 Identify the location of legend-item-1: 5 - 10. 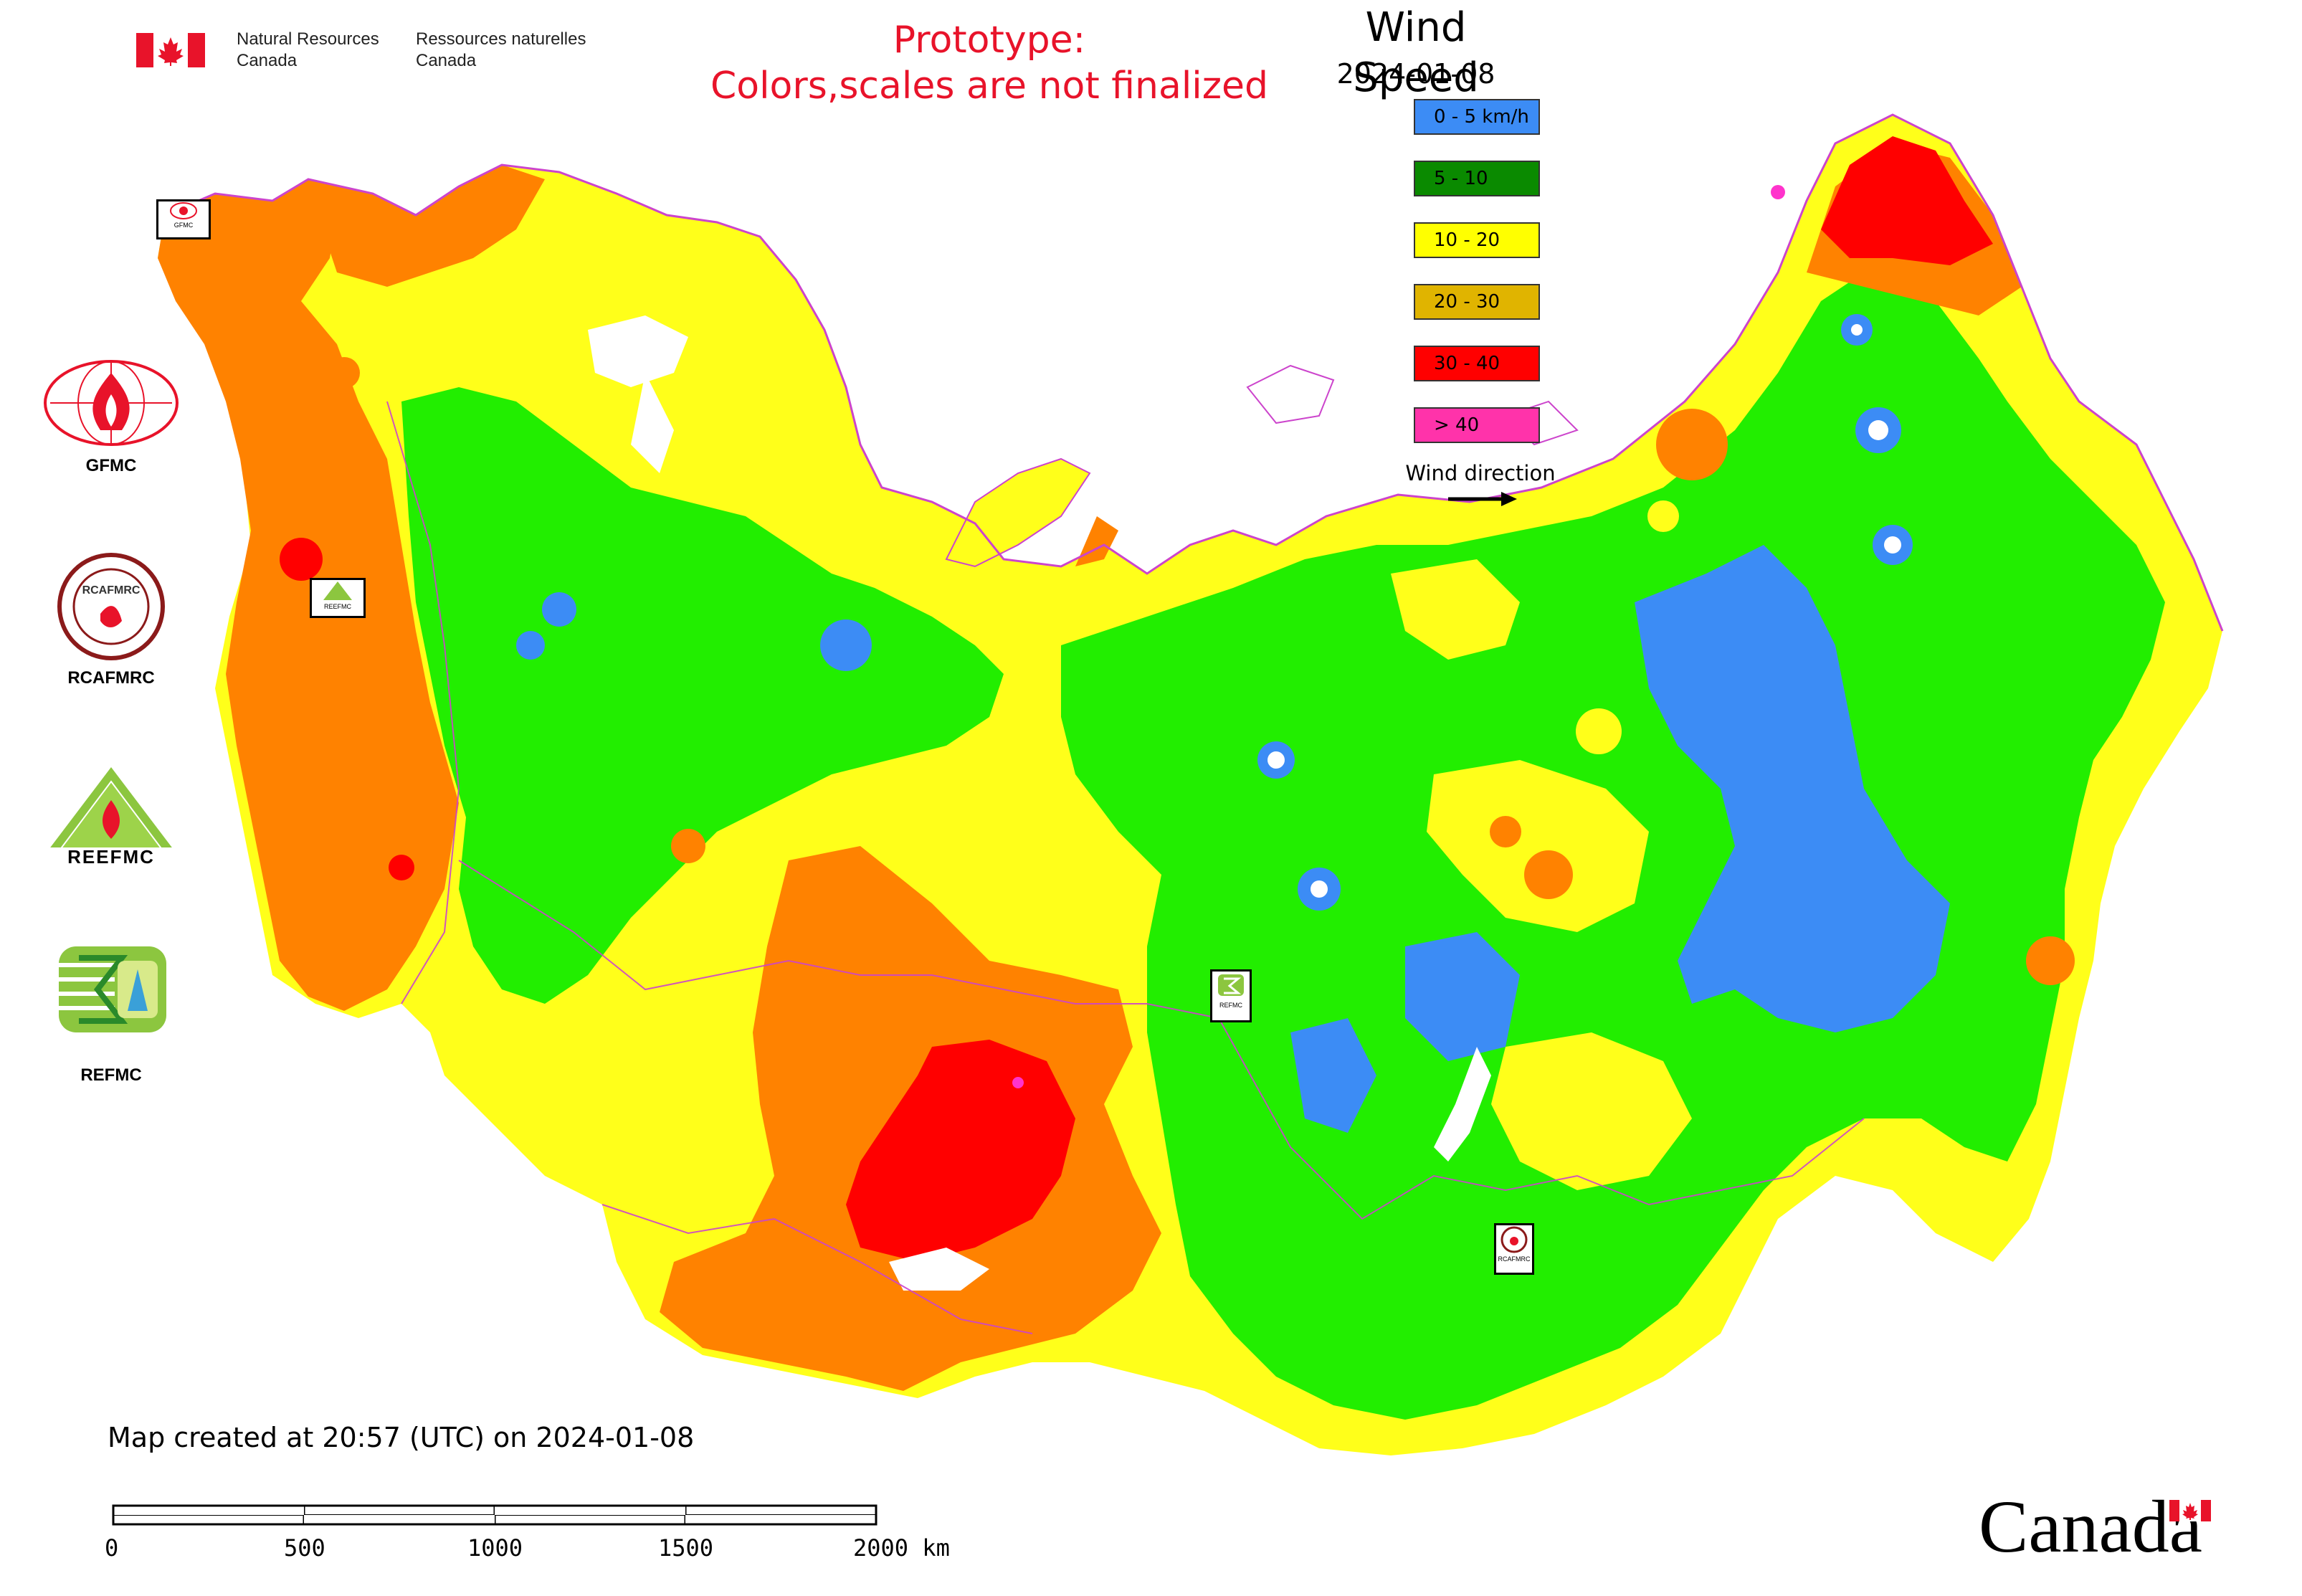
(1477, 178).